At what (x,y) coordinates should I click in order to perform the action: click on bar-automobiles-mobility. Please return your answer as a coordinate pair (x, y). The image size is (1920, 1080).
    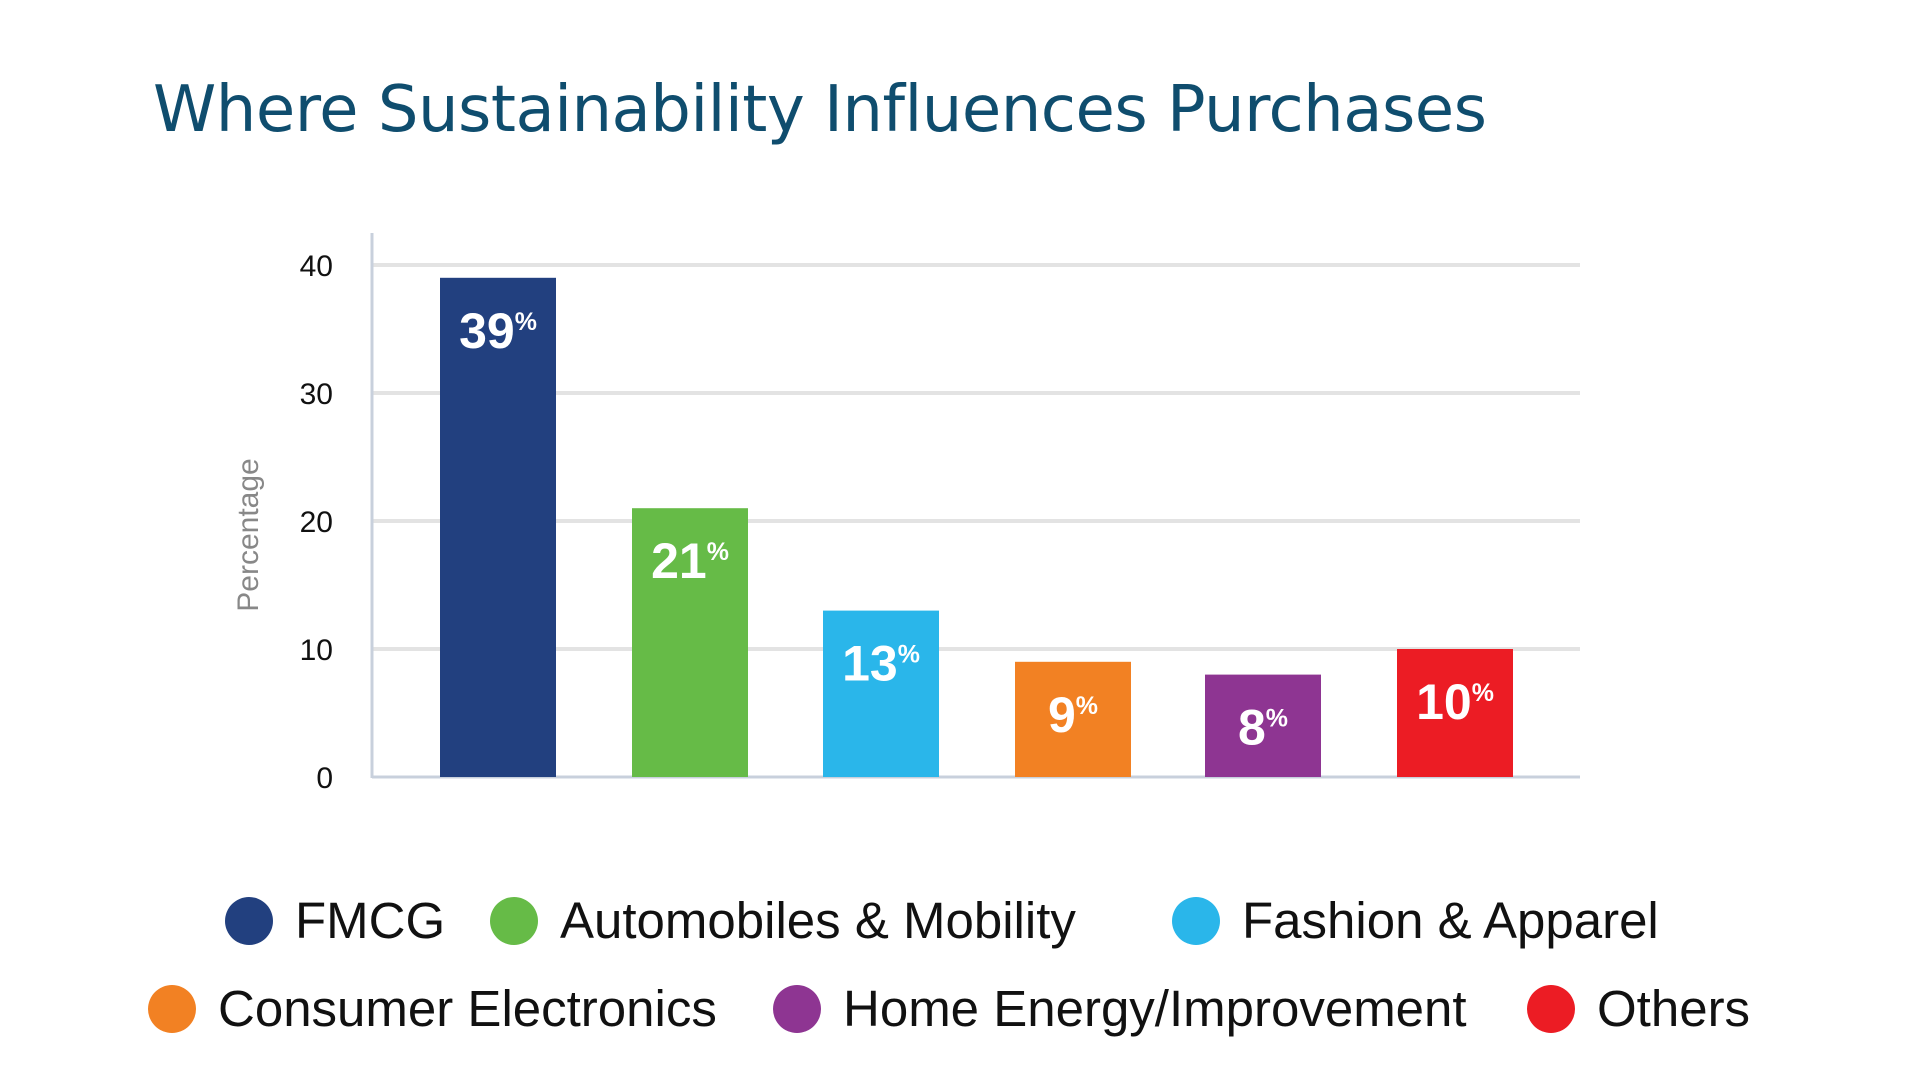
    Looking at the image, I should click on (690, 642).